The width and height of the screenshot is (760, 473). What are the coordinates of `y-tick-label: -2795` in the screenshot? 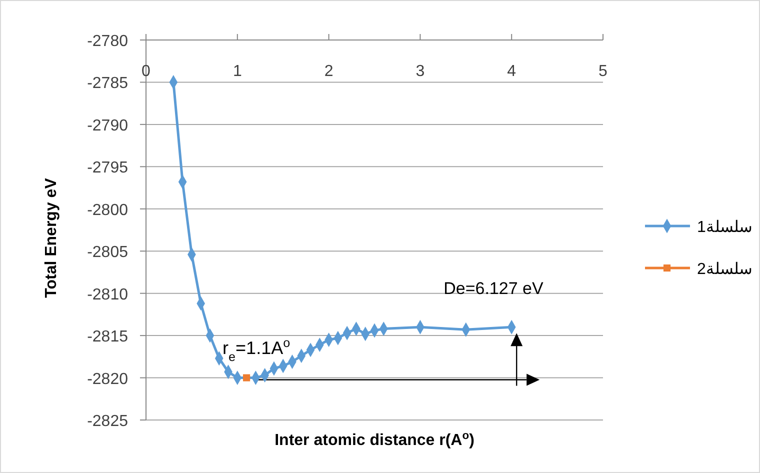 It's located at (107, 168).